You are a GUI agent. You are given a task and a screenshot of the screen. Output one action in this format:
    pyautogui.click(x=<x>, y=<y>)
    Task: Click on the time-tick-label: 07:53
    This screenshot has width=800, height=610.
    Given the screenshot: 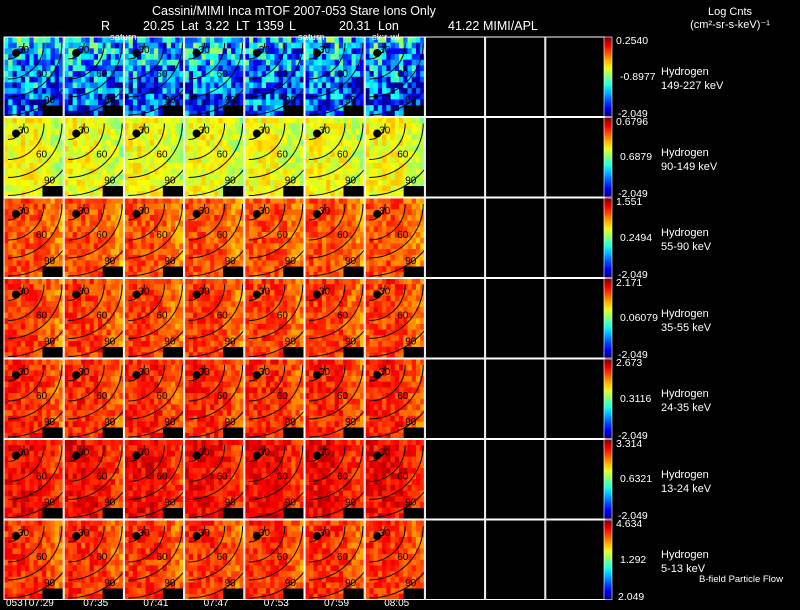 What is the action you would take?
    pyautogui.click(x=276, y=603)
    